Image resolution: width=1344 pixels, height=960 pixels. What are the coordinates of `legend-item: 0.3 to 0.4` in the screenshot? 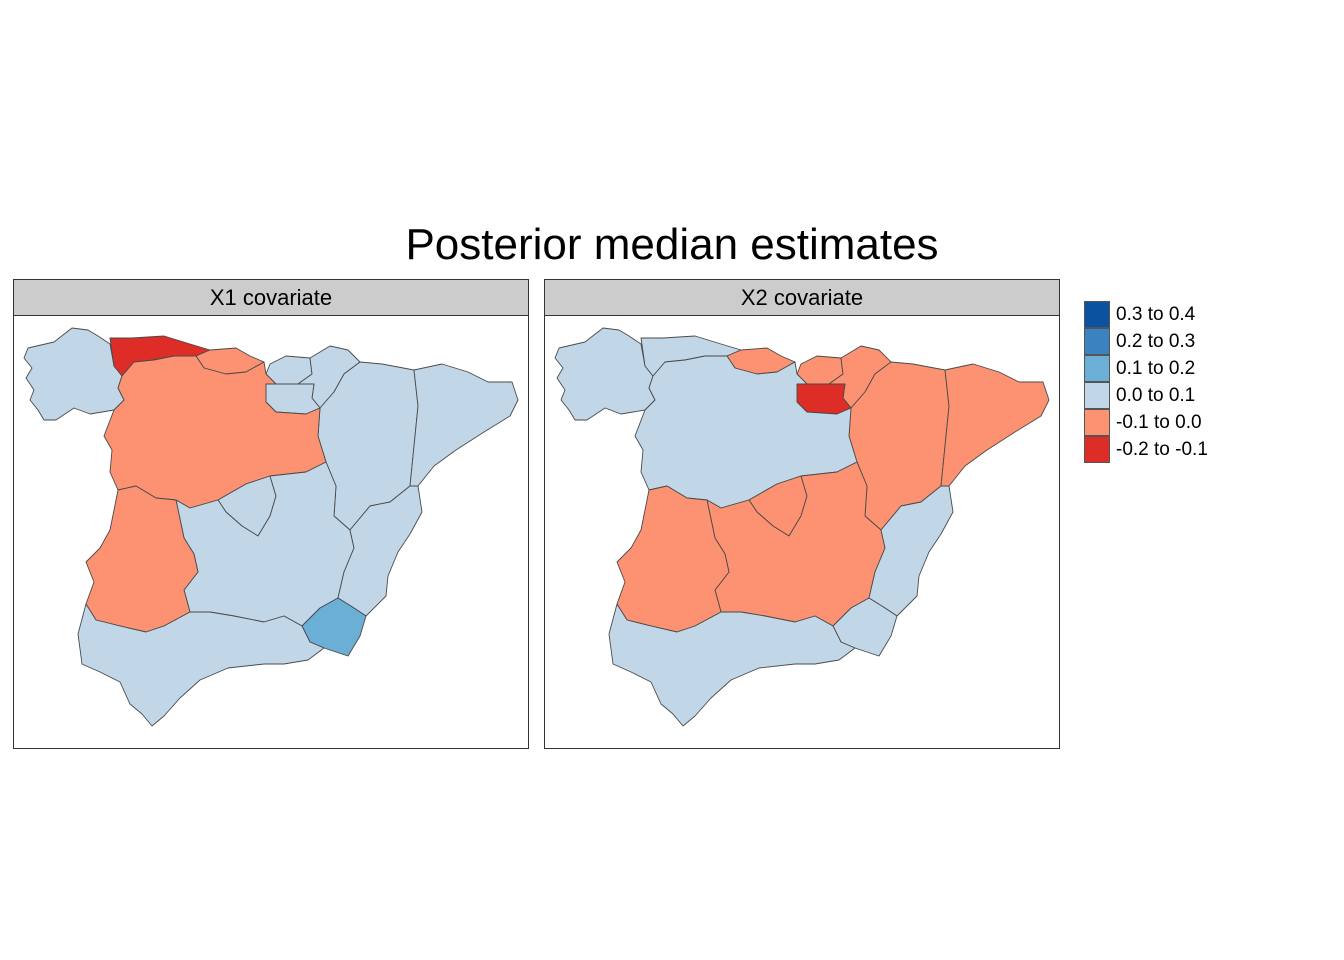 It's located at (1146, 314).